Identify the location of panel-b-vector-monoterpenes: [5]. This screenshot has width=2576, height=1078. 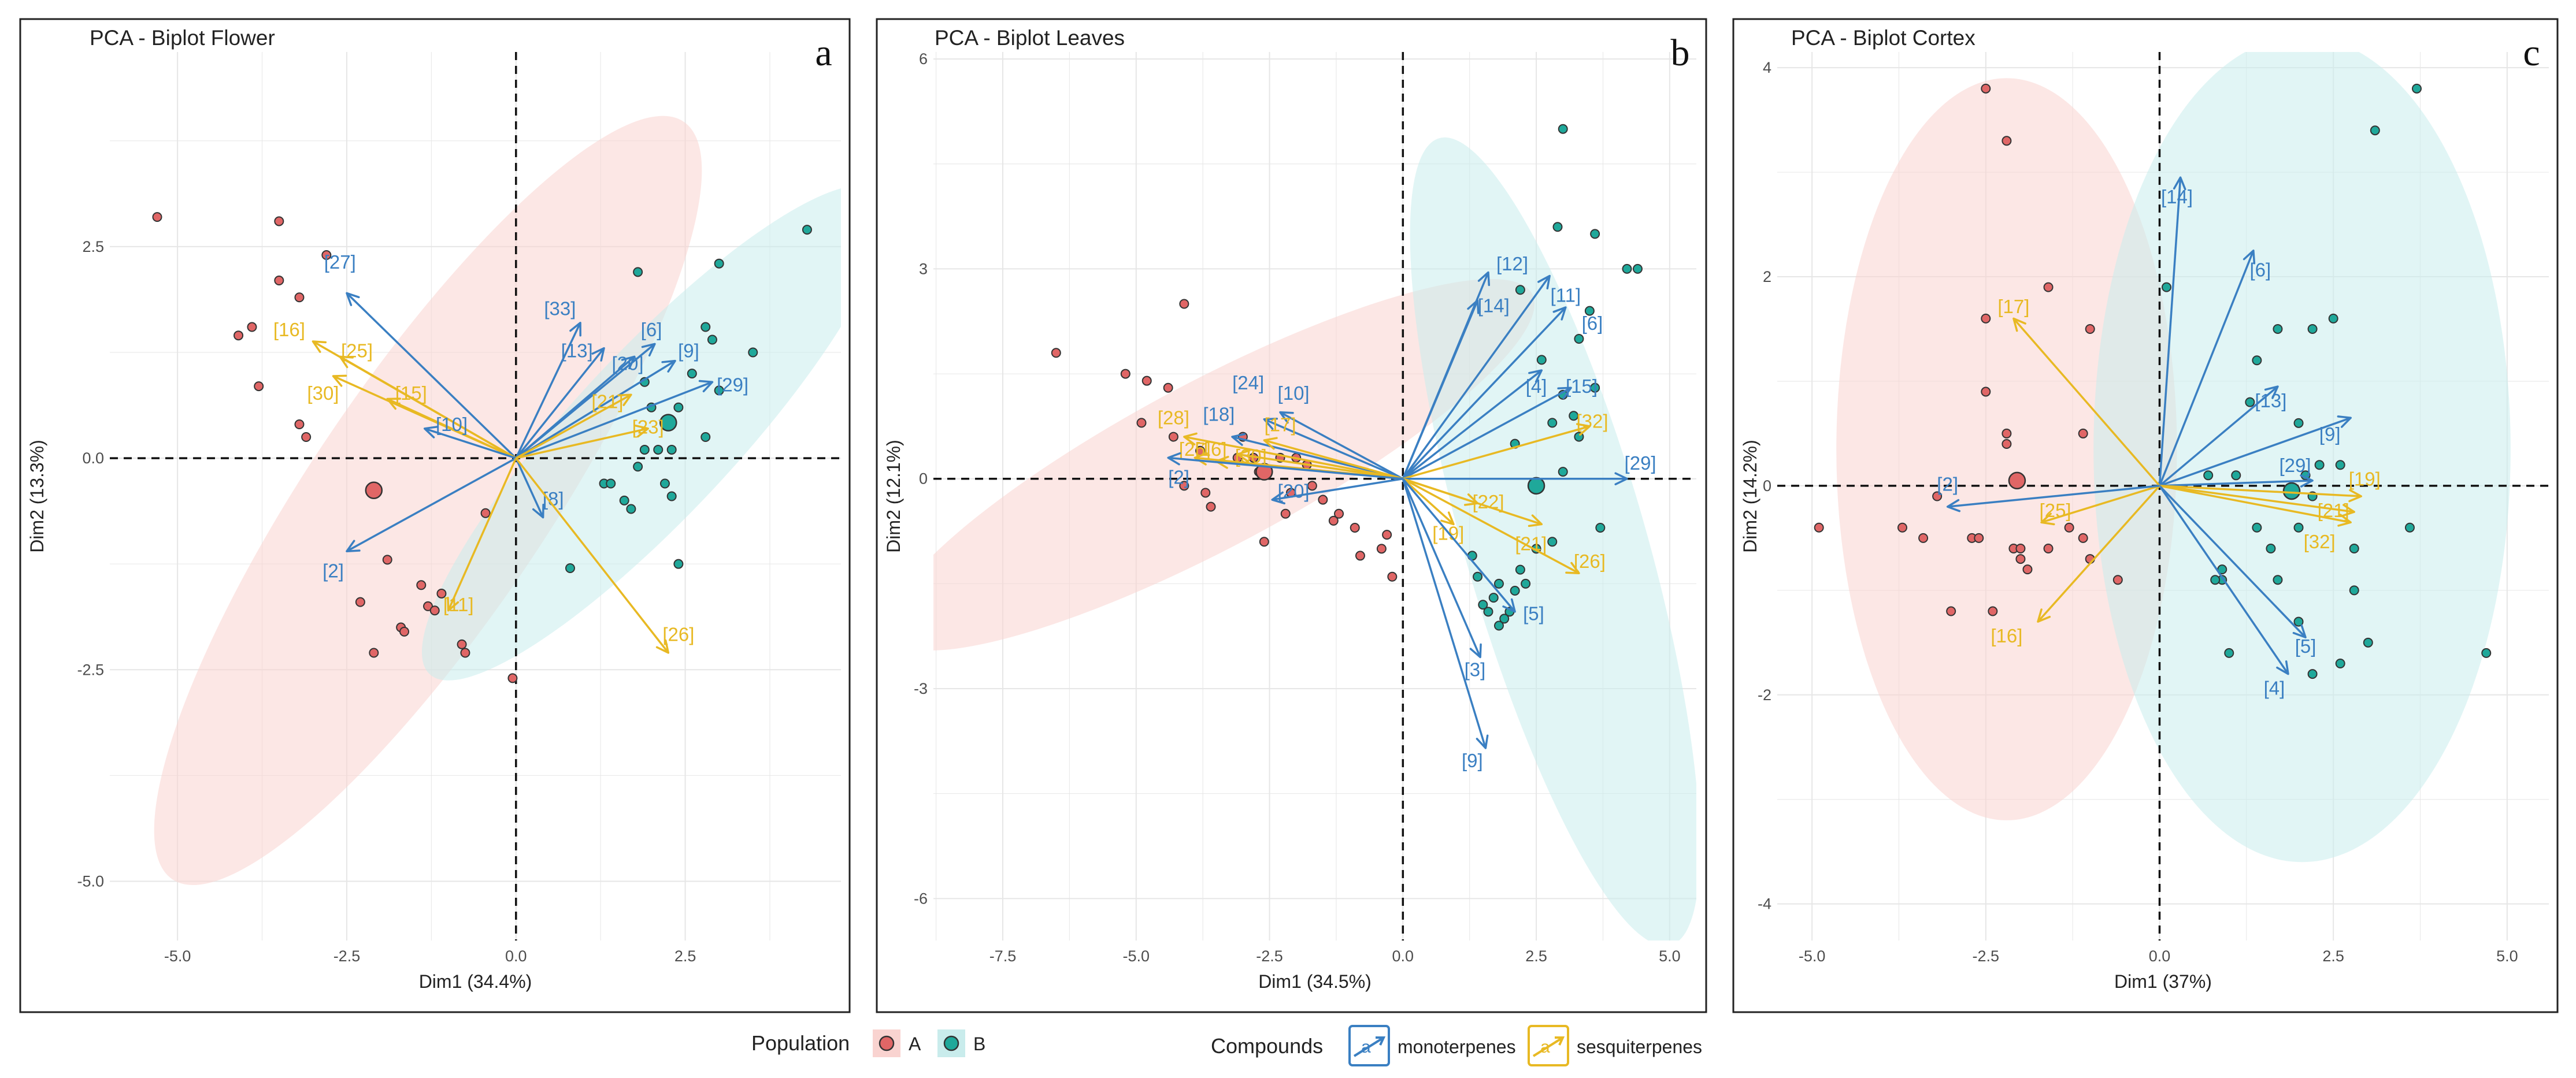
(1473, 552).